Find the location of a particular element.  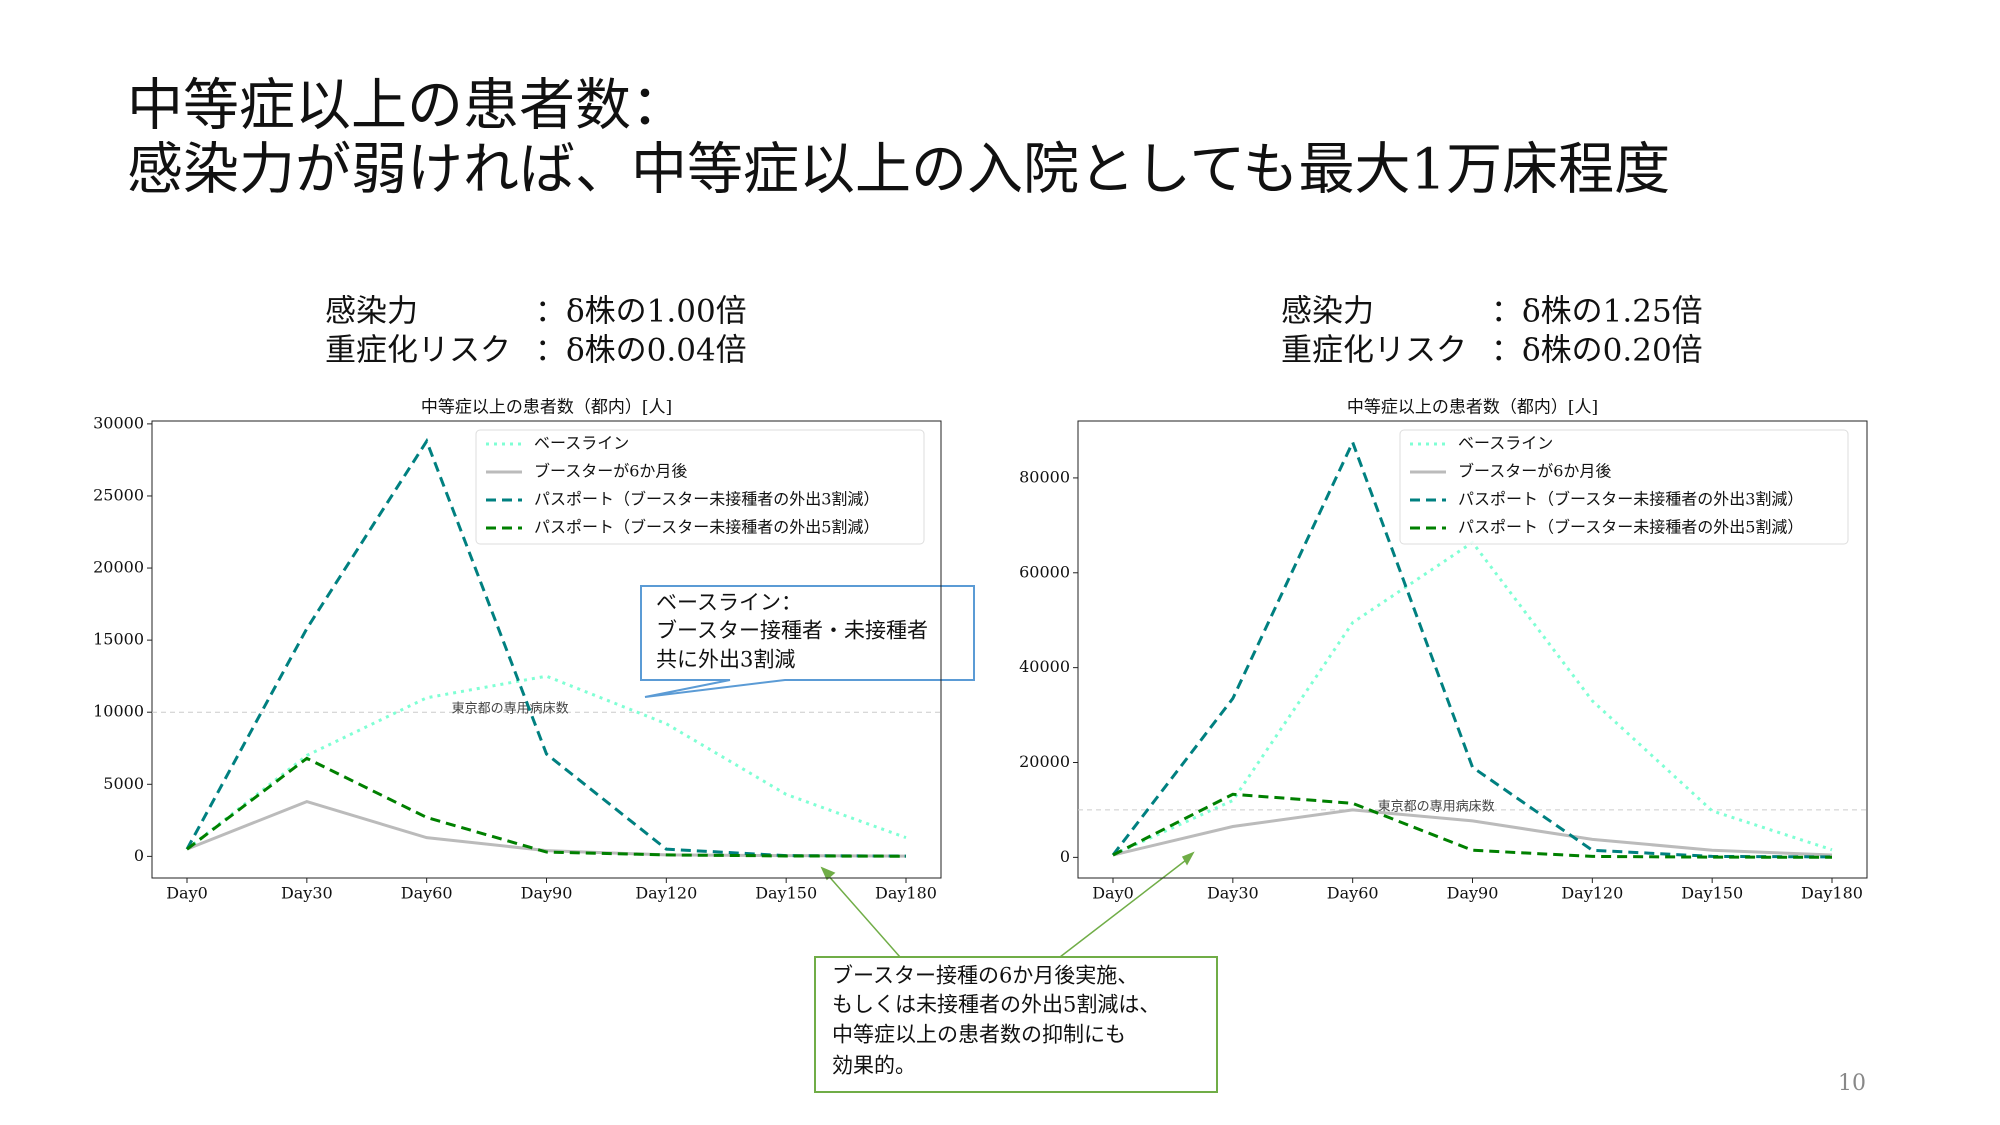

callout-text: もしくは未接種者の外出5割減は、 is located at coordinates (996, 1005).